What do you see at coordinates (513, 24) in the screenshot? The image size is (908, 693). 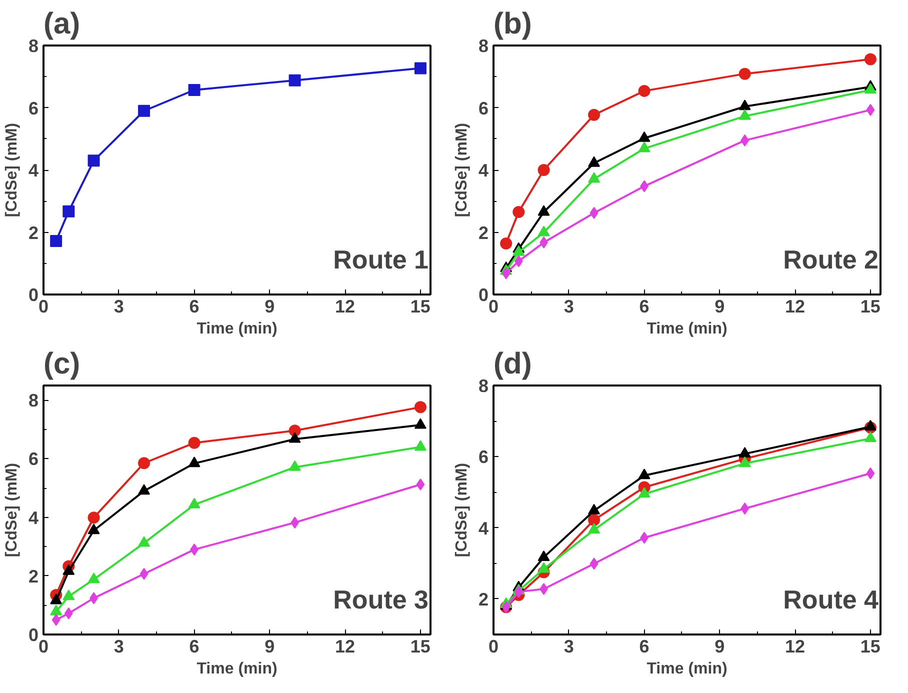 I see `chart-title: (b)` at bounding box center [513, 24].